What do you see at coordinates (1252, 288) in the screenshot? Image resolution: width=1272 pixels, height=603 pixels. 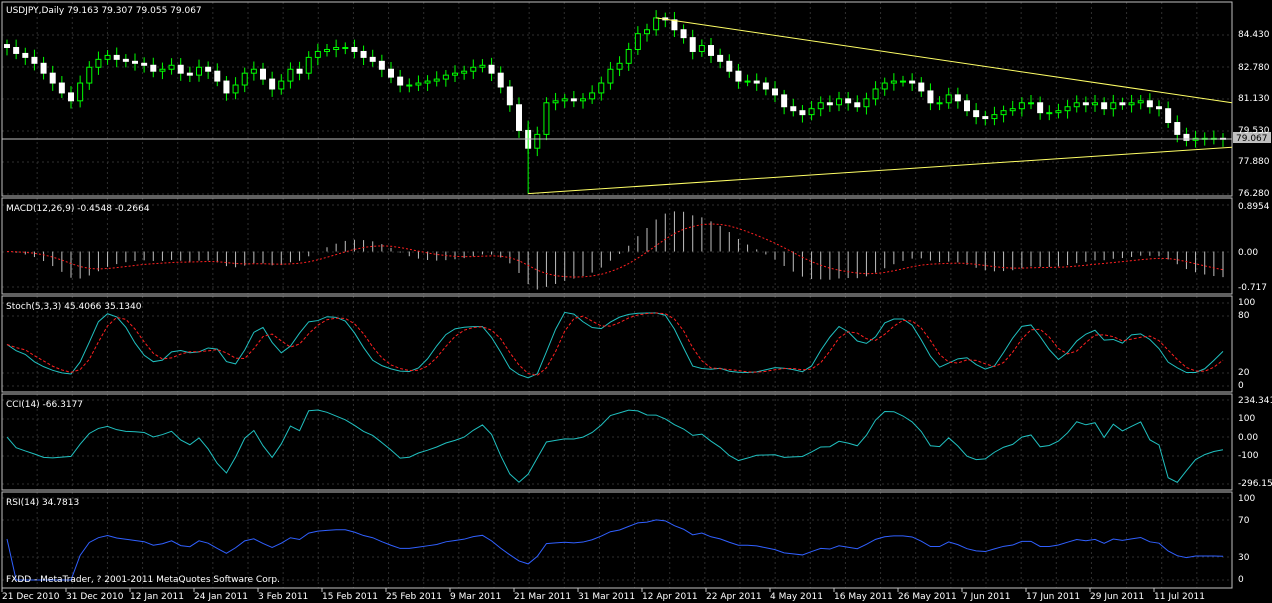 I see `y-tick-label: -0.717` at bounding box center [1252, 288].